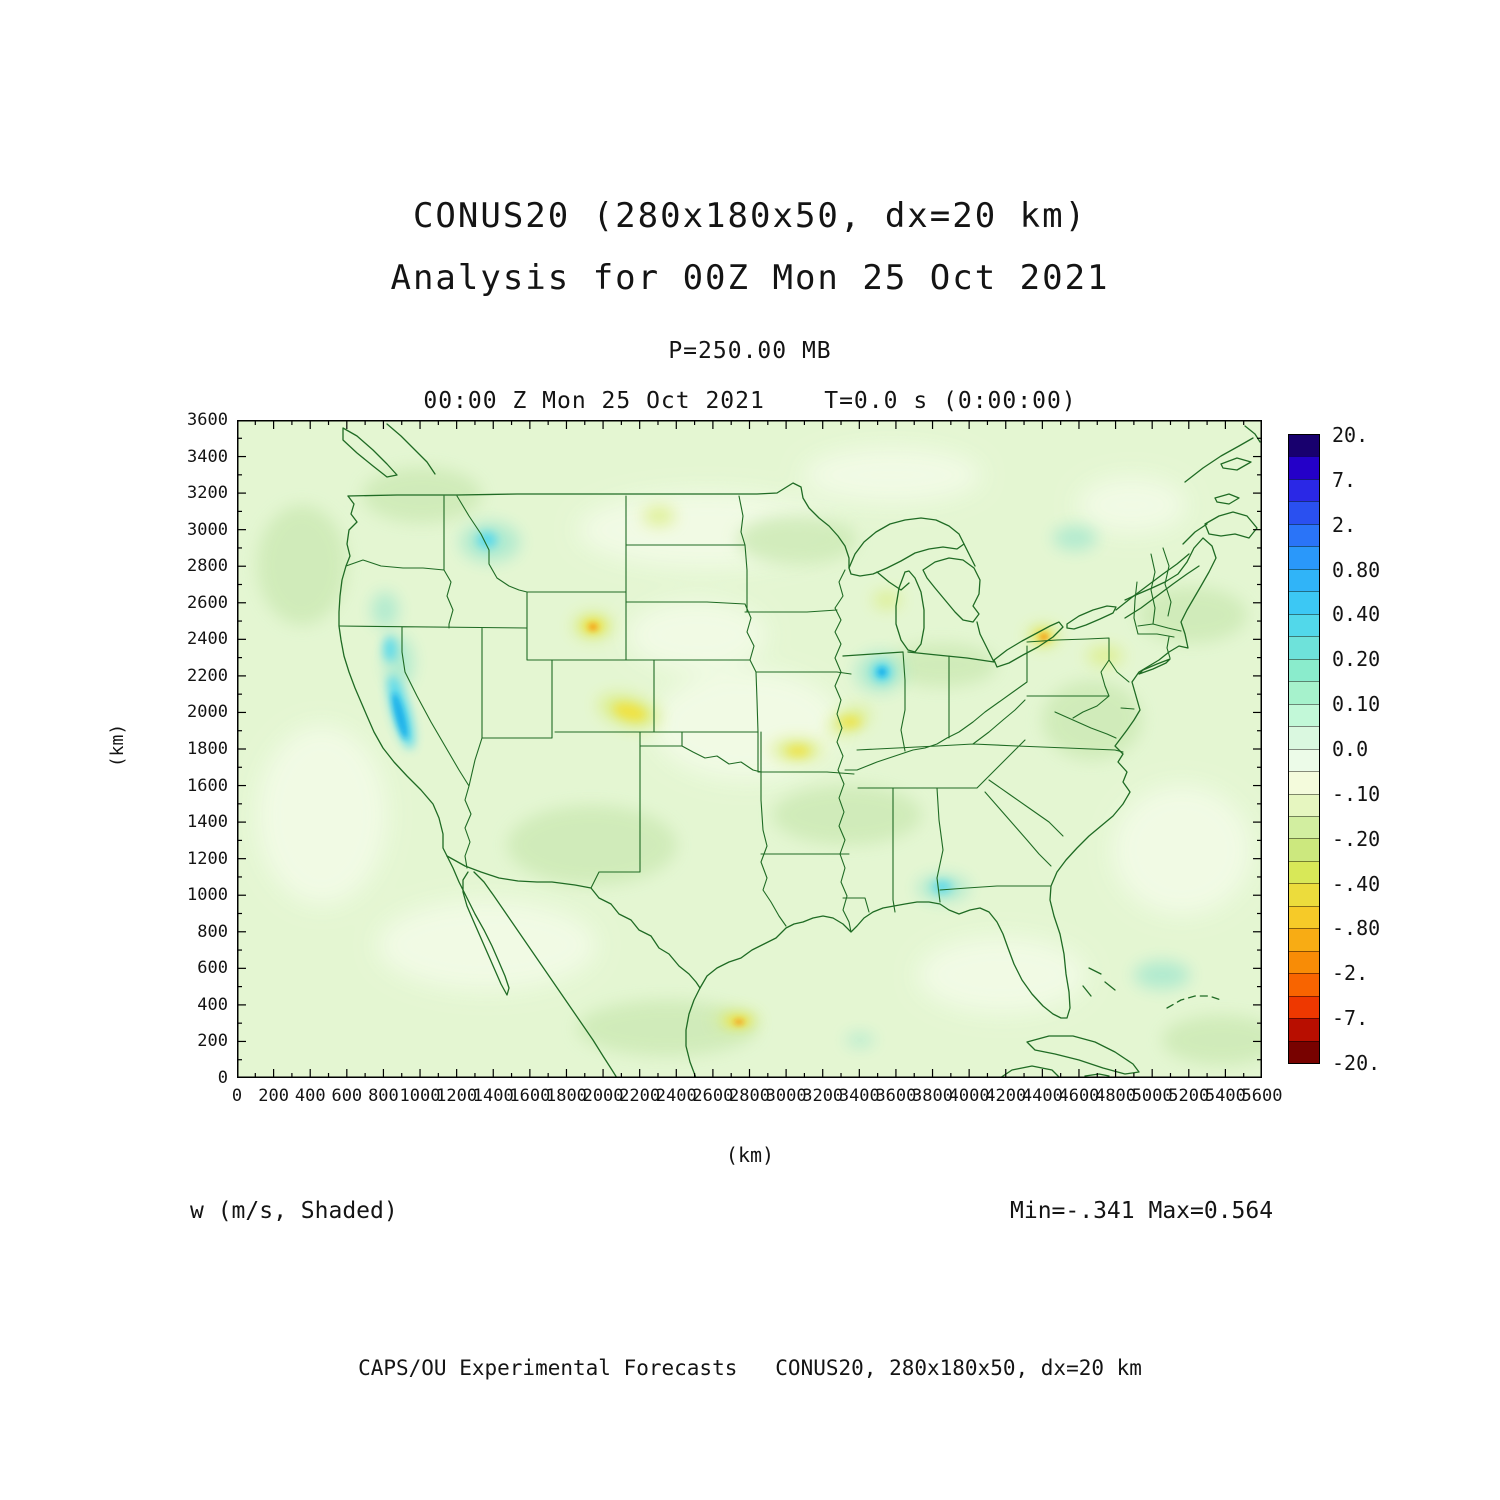 The width and height of the screenshot is (1500, 1500). What do you see at coordinates (393, 676) in the screenshot?
I see `coast-west` at bounding box center [393, 676].